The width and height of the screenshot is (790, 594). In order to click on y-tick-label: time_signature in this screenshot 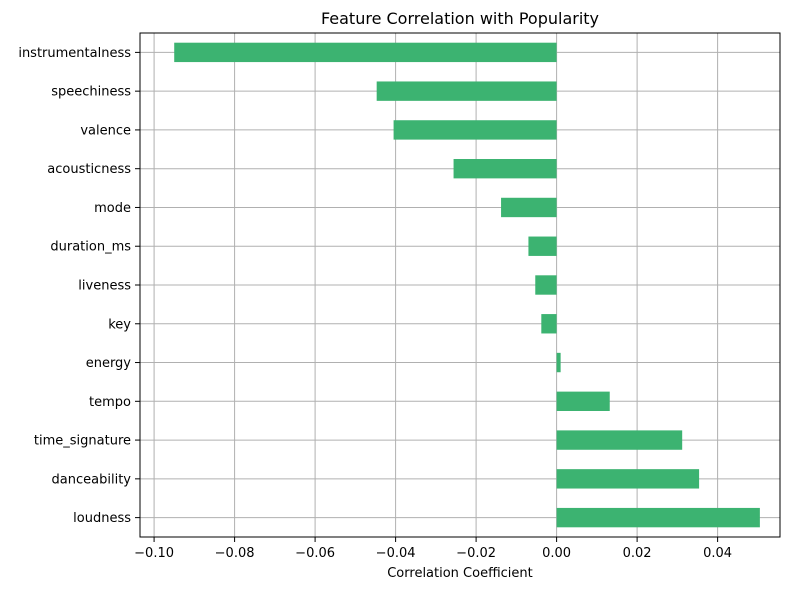, I will do `click(82, 441)`.